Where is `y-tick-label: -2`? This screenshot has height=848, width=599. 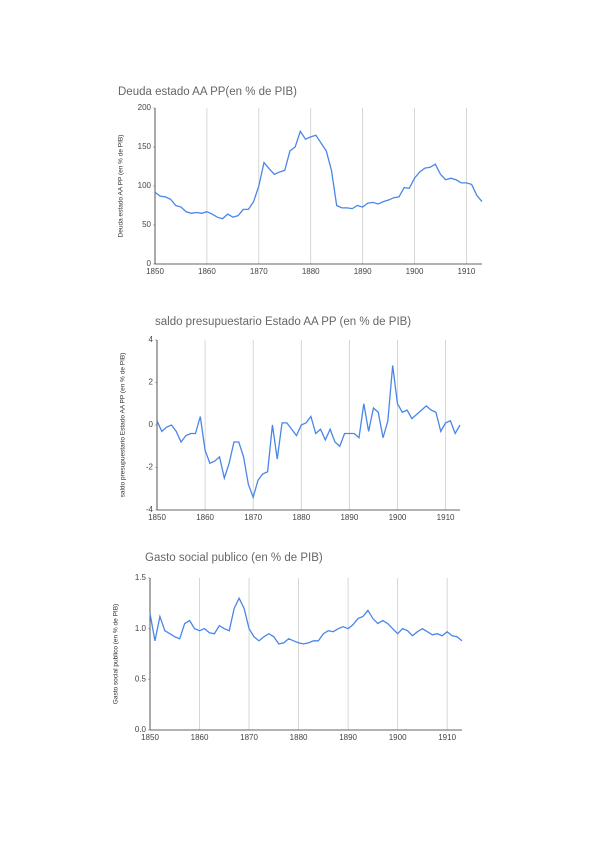
y-tick-label: -2 is located at coordinates (150, 467).